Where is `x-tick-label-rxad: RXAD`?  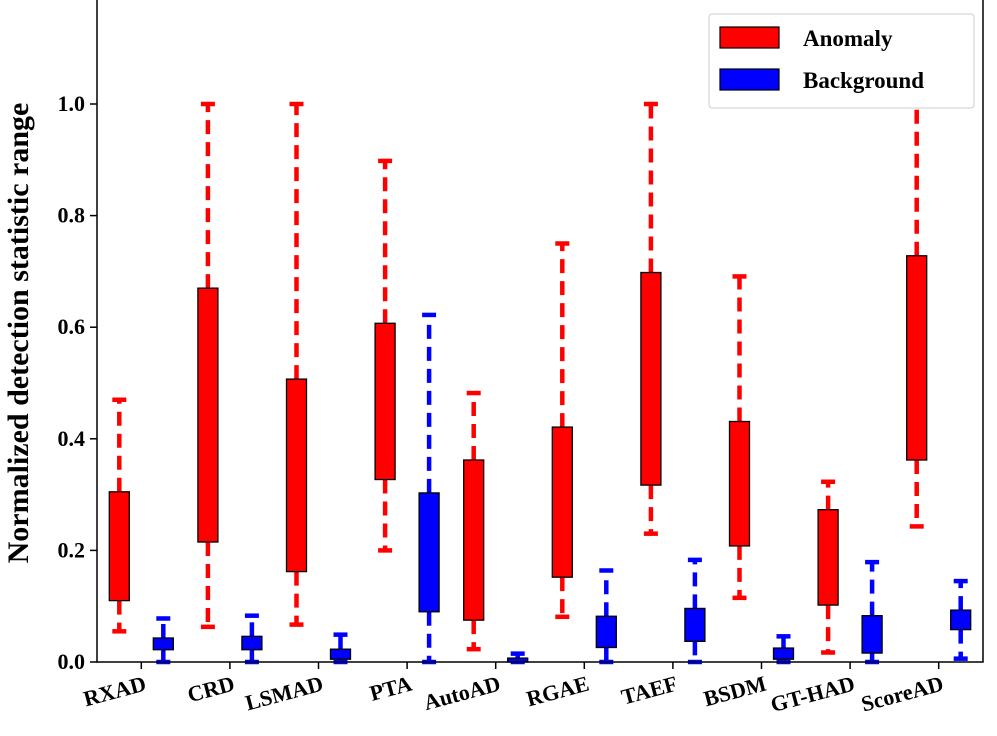 x-tick-label-rxad: RXAD is located at coordinates (115, 691).